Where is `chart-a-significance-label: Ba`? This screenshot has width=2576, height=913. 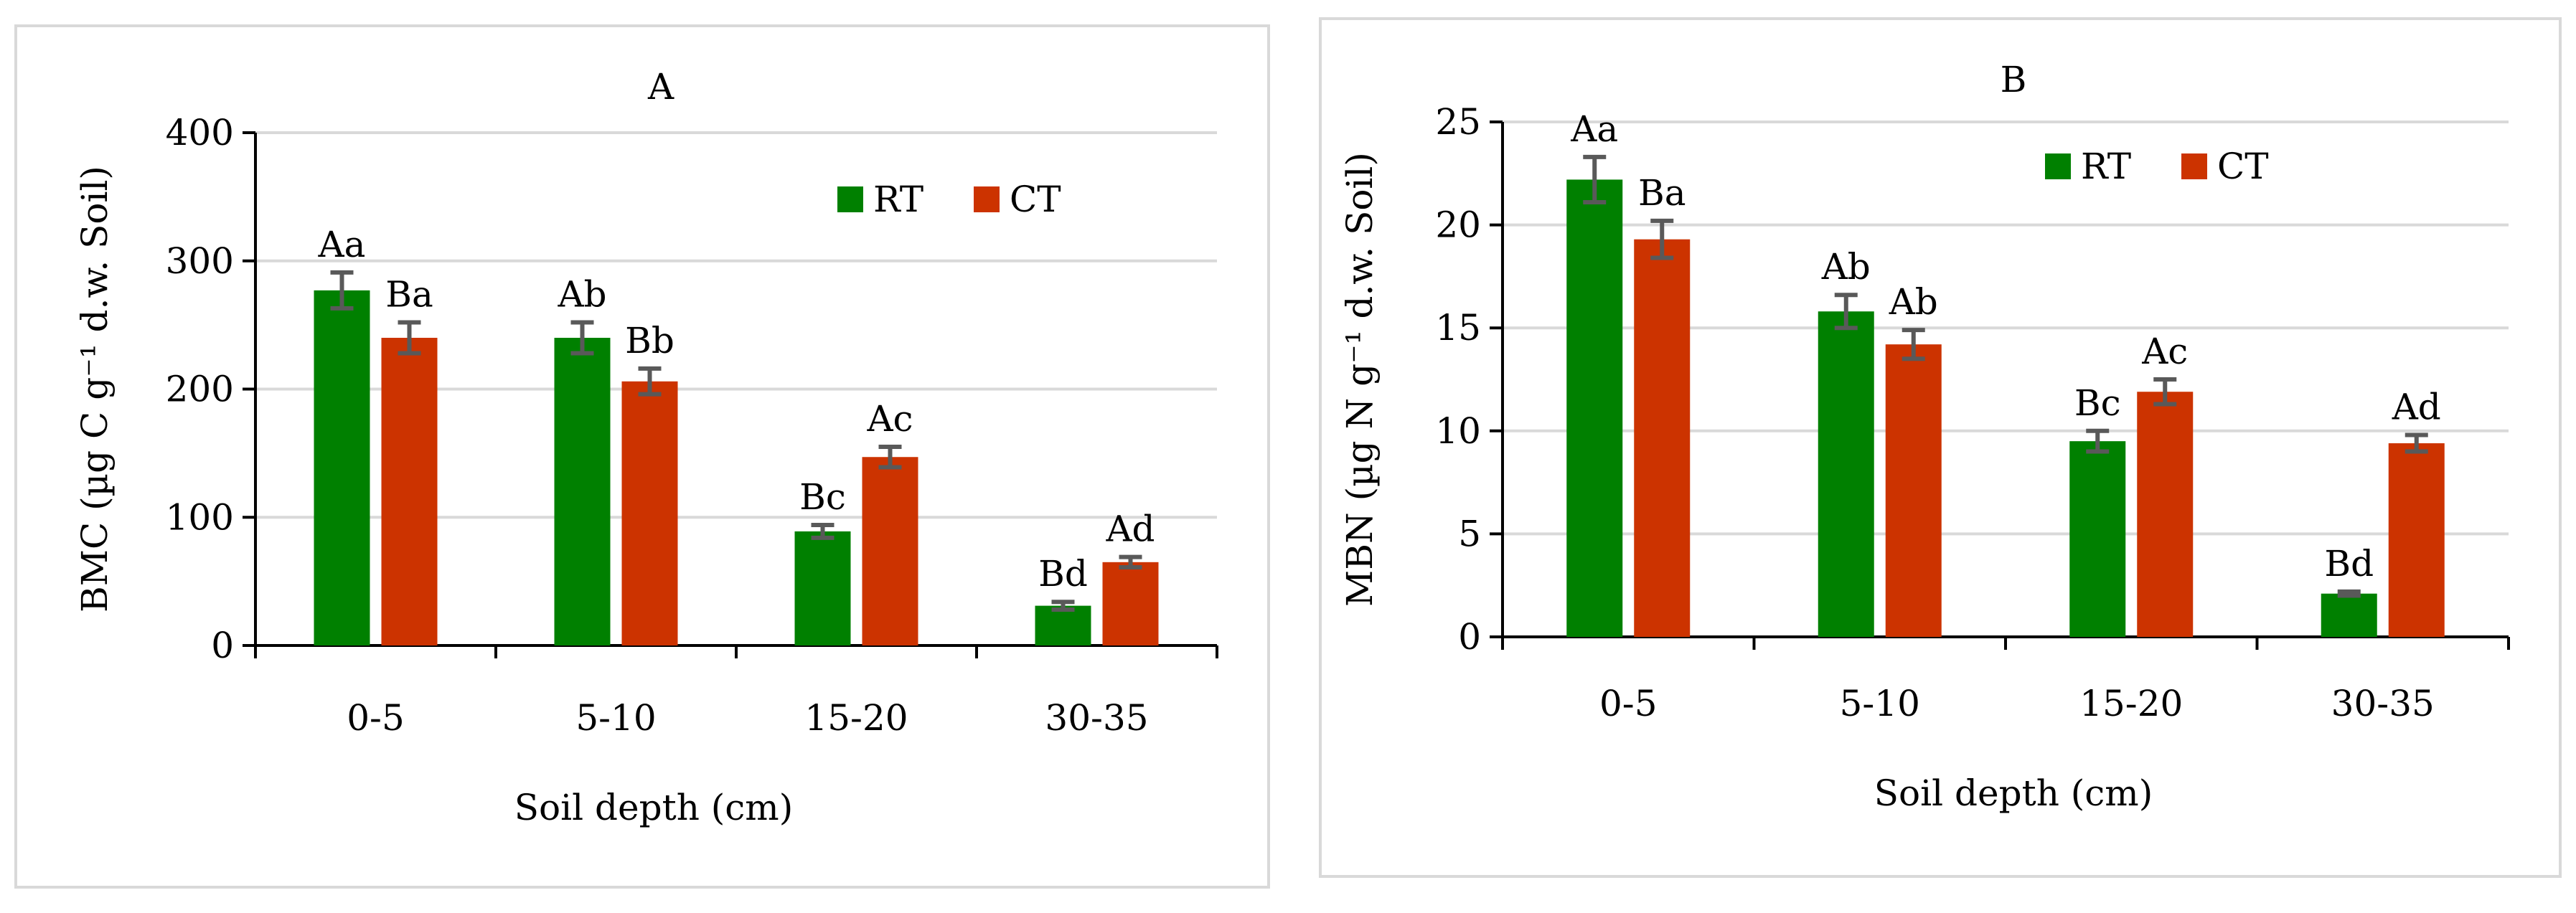 chart-a-significance-label: Ba is located at coordinates (409, 295).